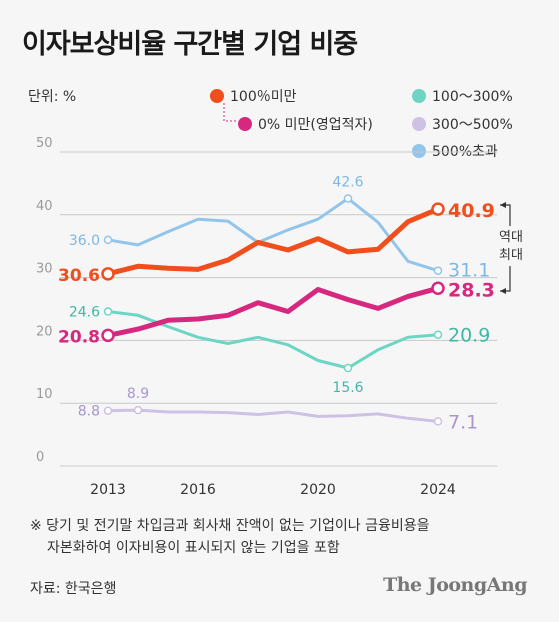 The width and height of the screenshot is (559, 622). What do you see at coordinates (229, 112) in the screenshot?
I see `legend-connector` at bounding box center [229, 112].